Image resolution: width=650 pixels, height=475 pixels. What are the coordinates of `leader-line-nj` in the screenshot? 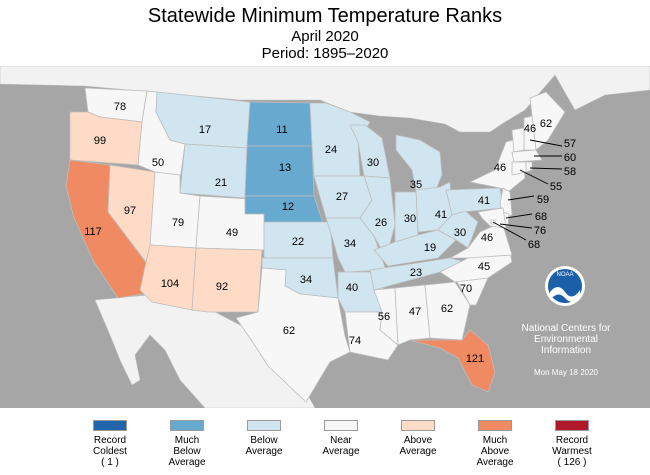 It's located at (521, 198).